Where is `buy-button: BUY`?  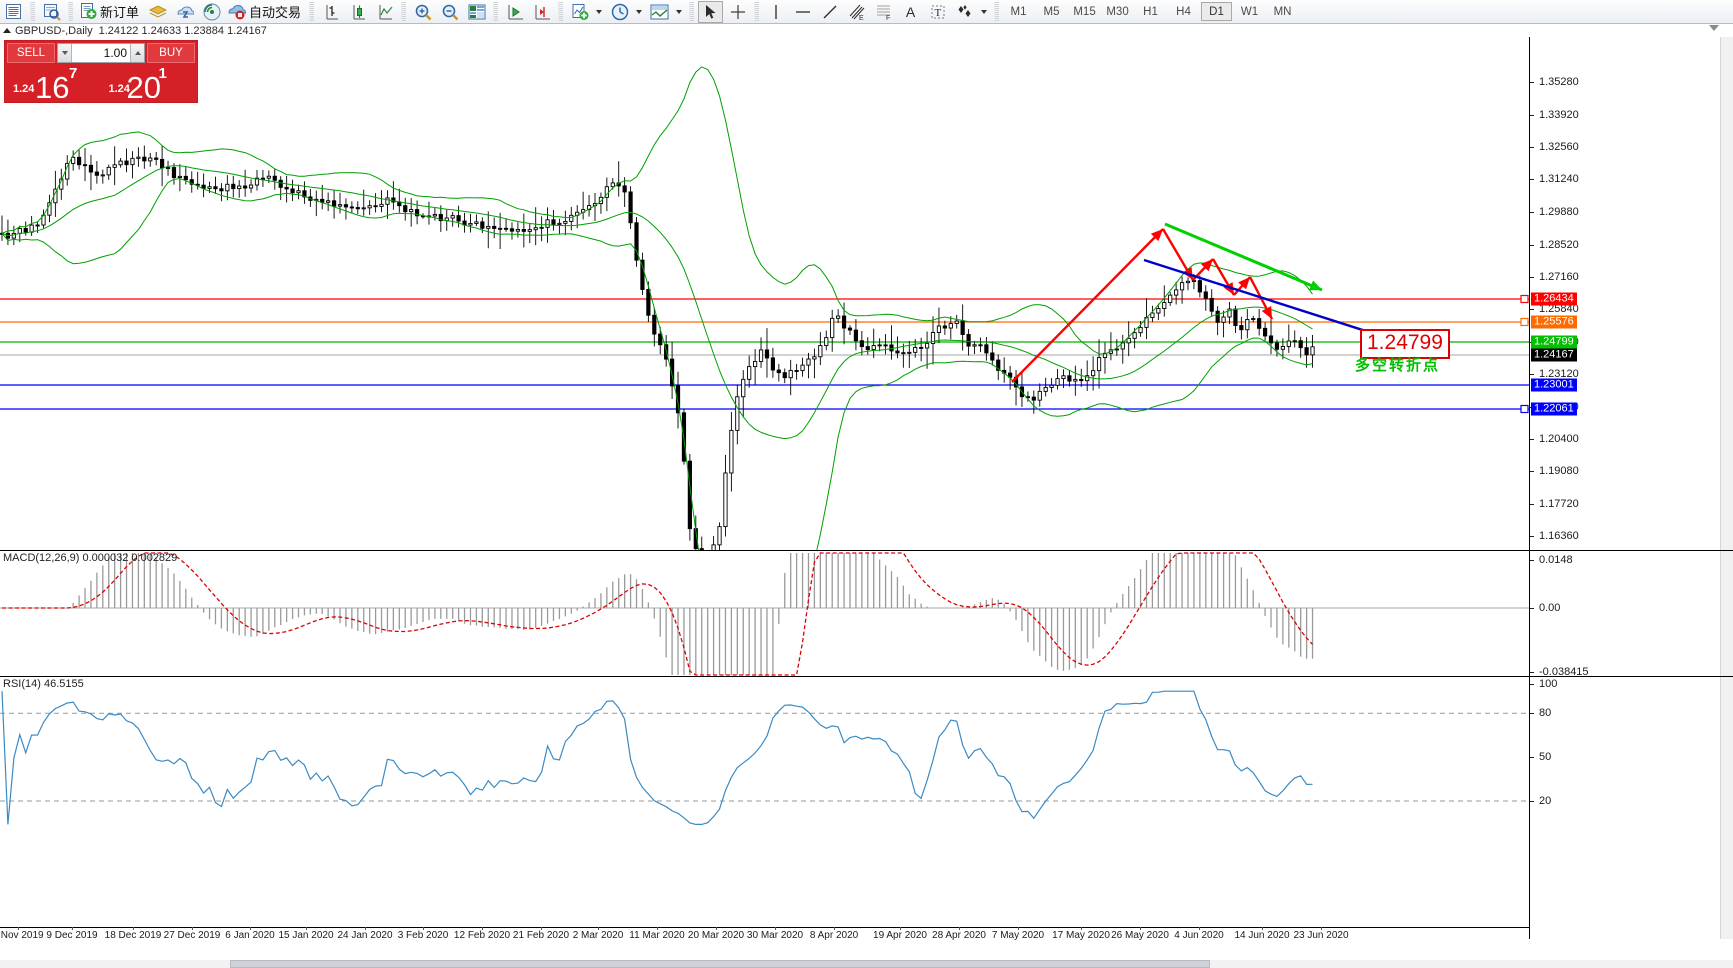
buy-button: BUY is located at coordinates (171, 53).